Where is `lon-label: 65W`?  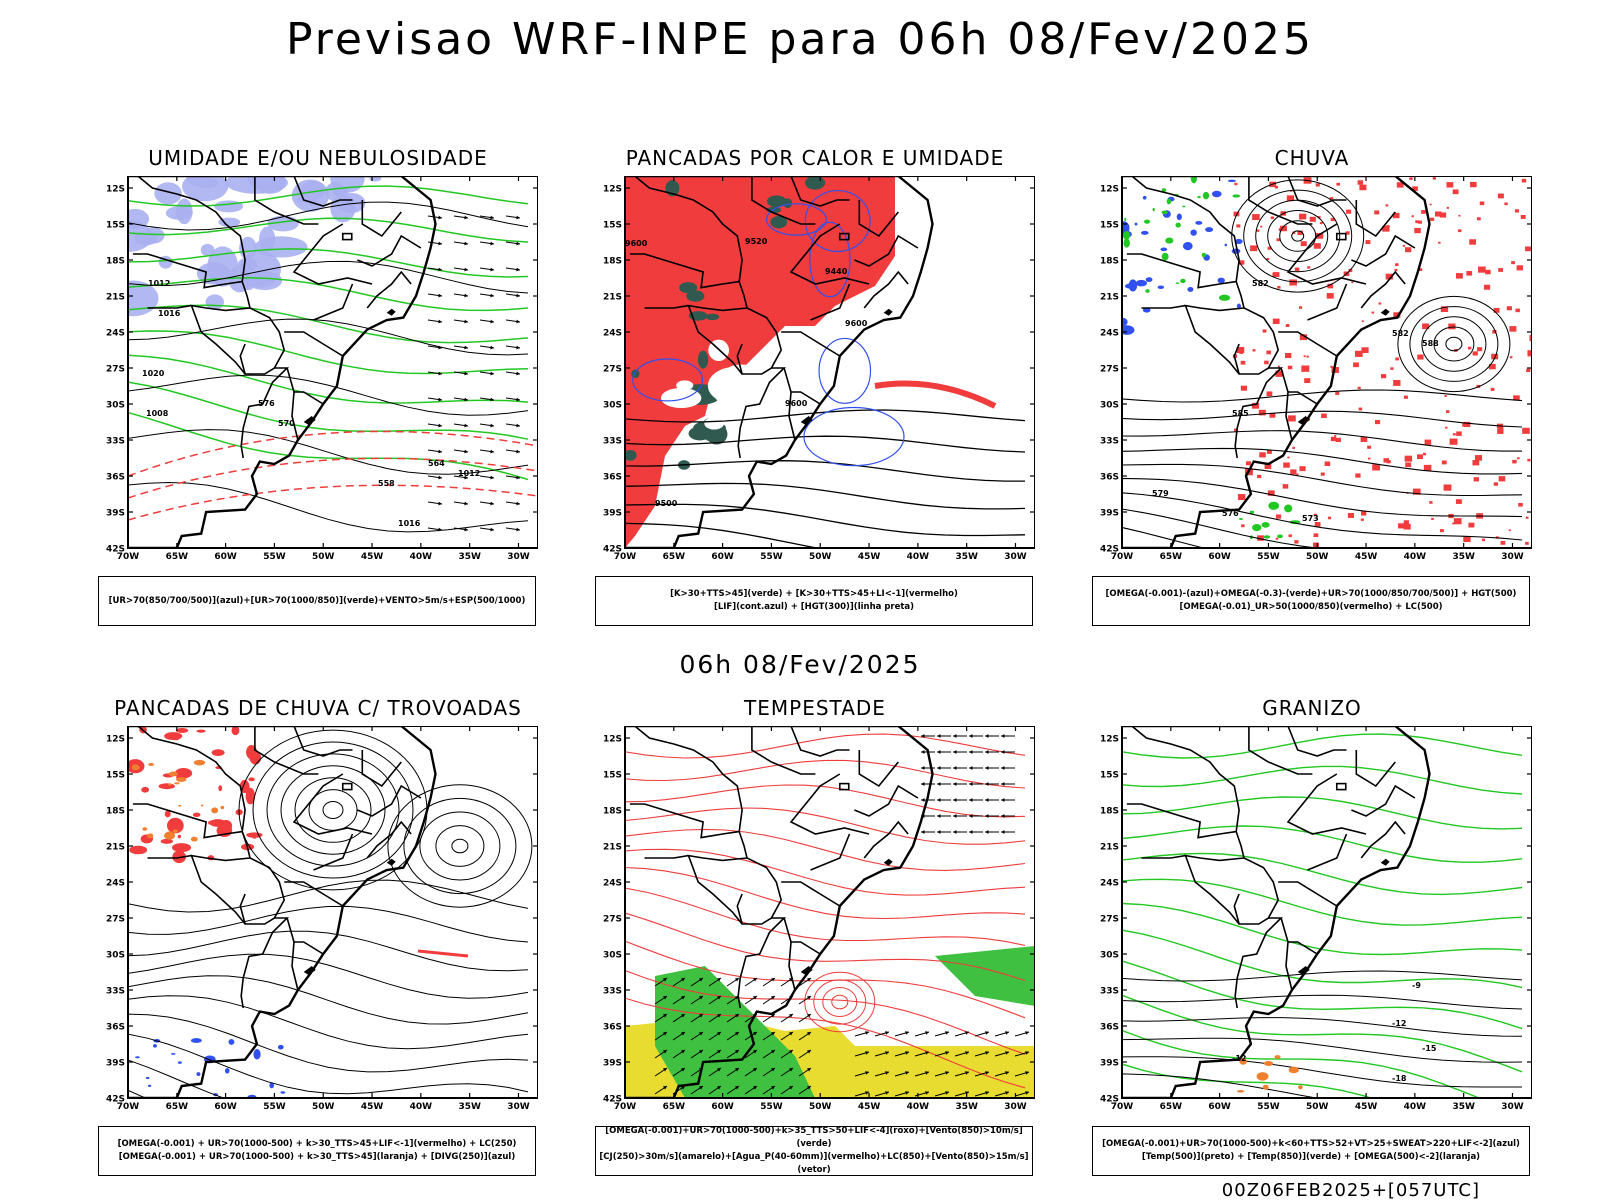
lon-label: 65W is located at coordinates (1171, 1107).